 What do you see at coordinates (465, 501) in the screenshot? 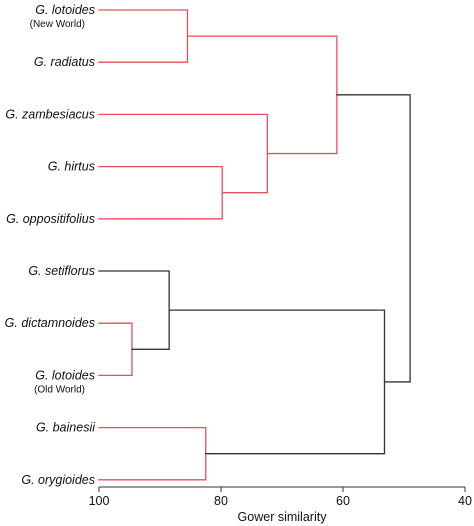
I see `x-axis-tick-label: 40` at bounding box center [465, 501].